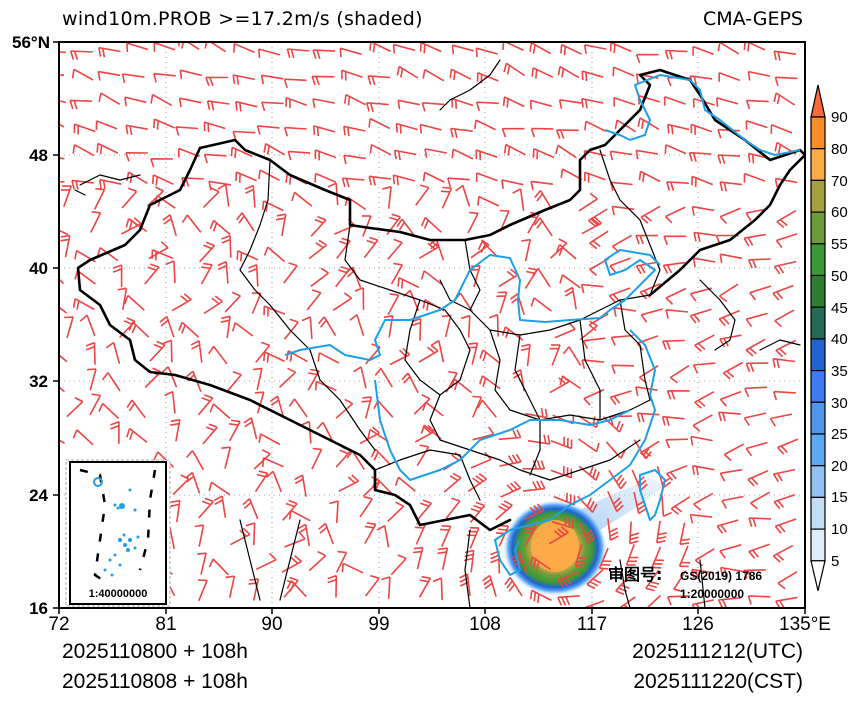  I want to click on approval-code: GS(2019) 1786, so click(721, 576).